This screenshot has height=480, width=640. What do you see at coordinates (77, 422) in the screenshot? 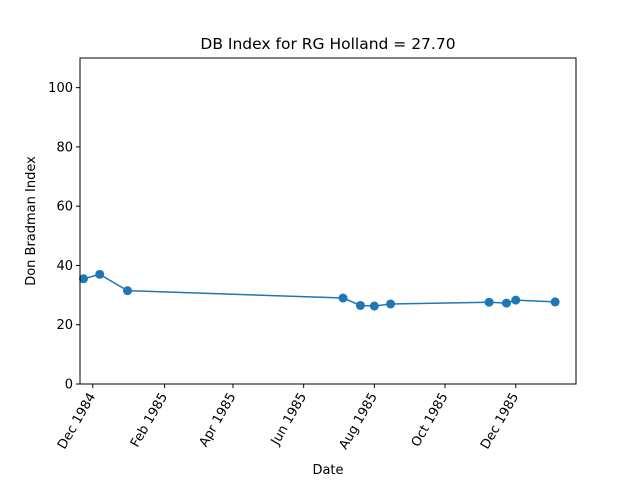
I see `x-tick-label: Dec 1984` at bounding box center [77, 422].